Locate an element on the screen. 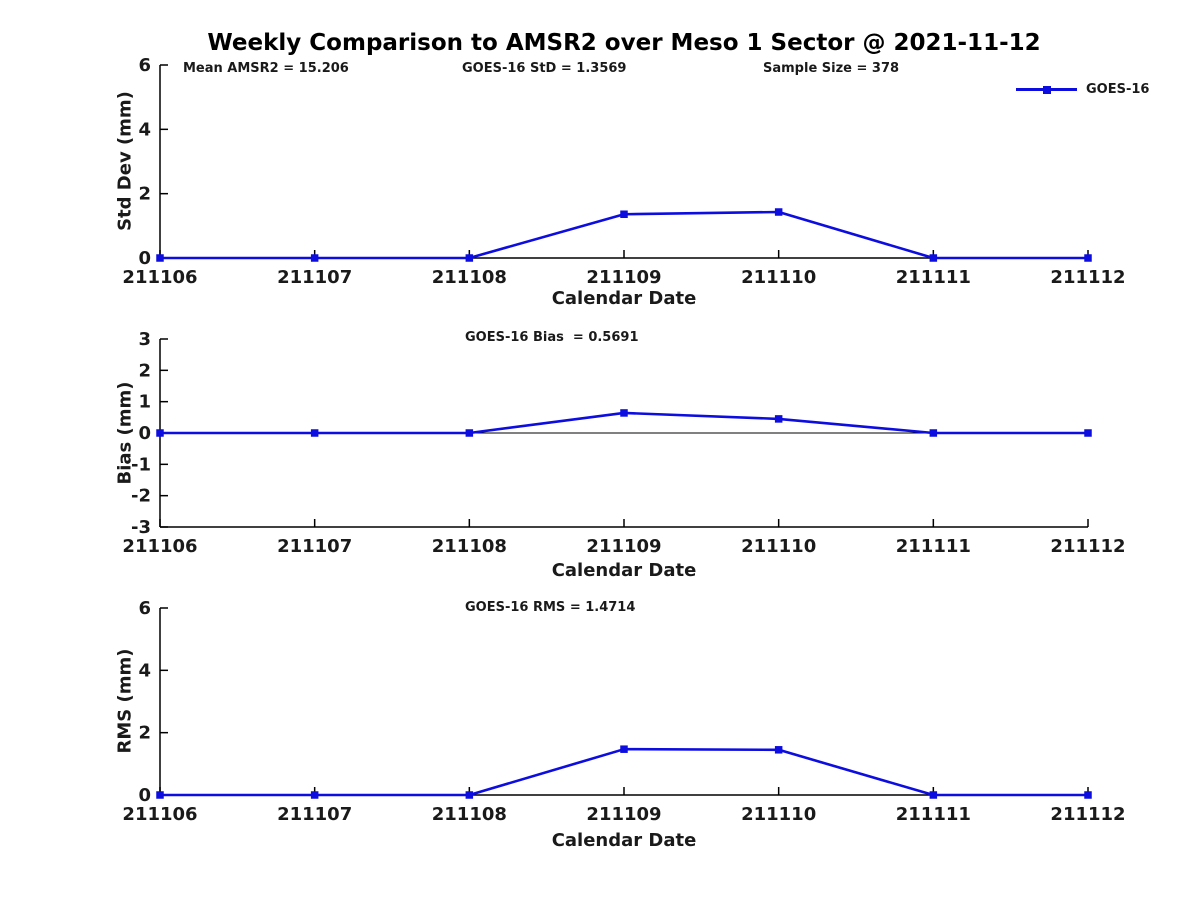 This screenshot has height=900, width=1200. annotation-goes16-rms: GOES-16 RMS = 1.4714 is located at coordinates (550, 607).